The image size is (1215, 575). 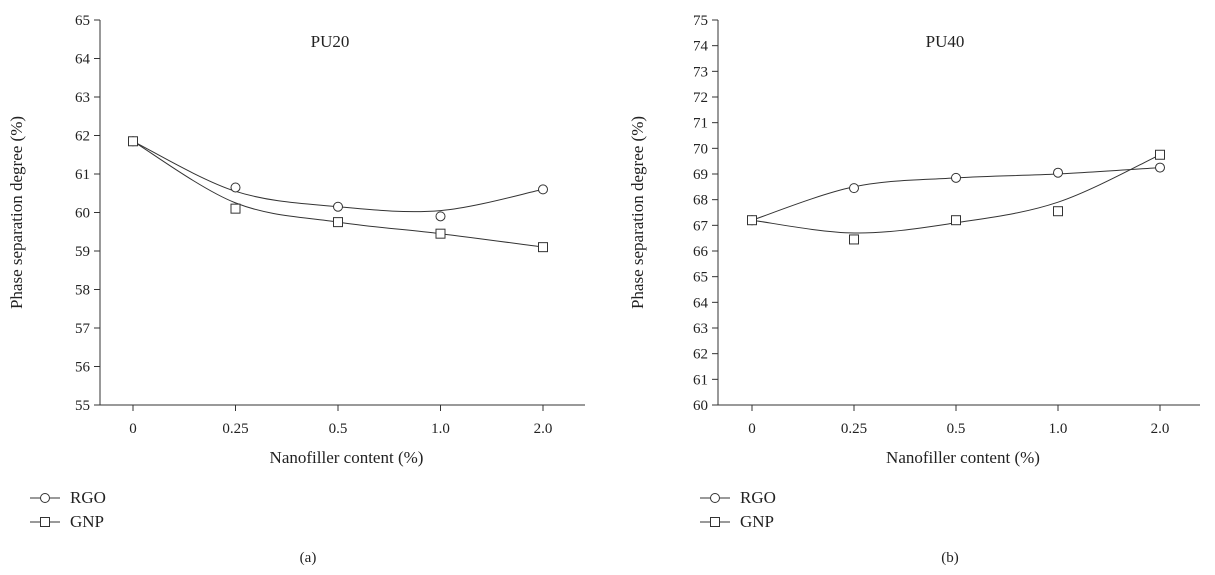 What do you see at coordinates (82, 406) in the screenshot?
I see `y-tick-label: 55` at bounding box center [82, 406].